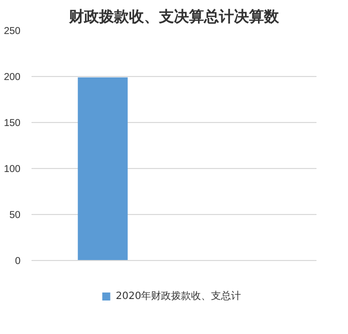 Image resolution: width=348 pixels, height=334 pixels. I want to click on y-tick-label: 50, so click(15, 215).